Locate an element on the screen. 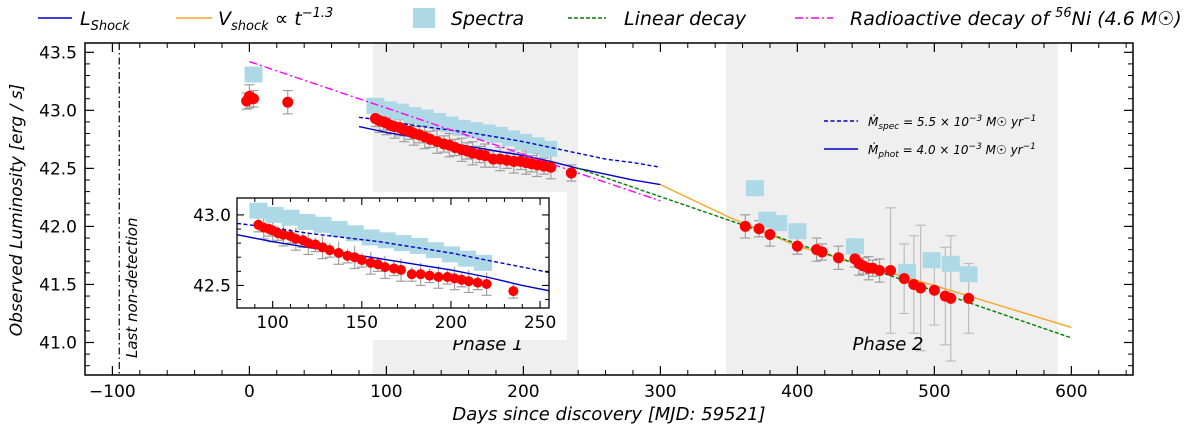  inset-line-lshock is located at coordinates (393, 263).